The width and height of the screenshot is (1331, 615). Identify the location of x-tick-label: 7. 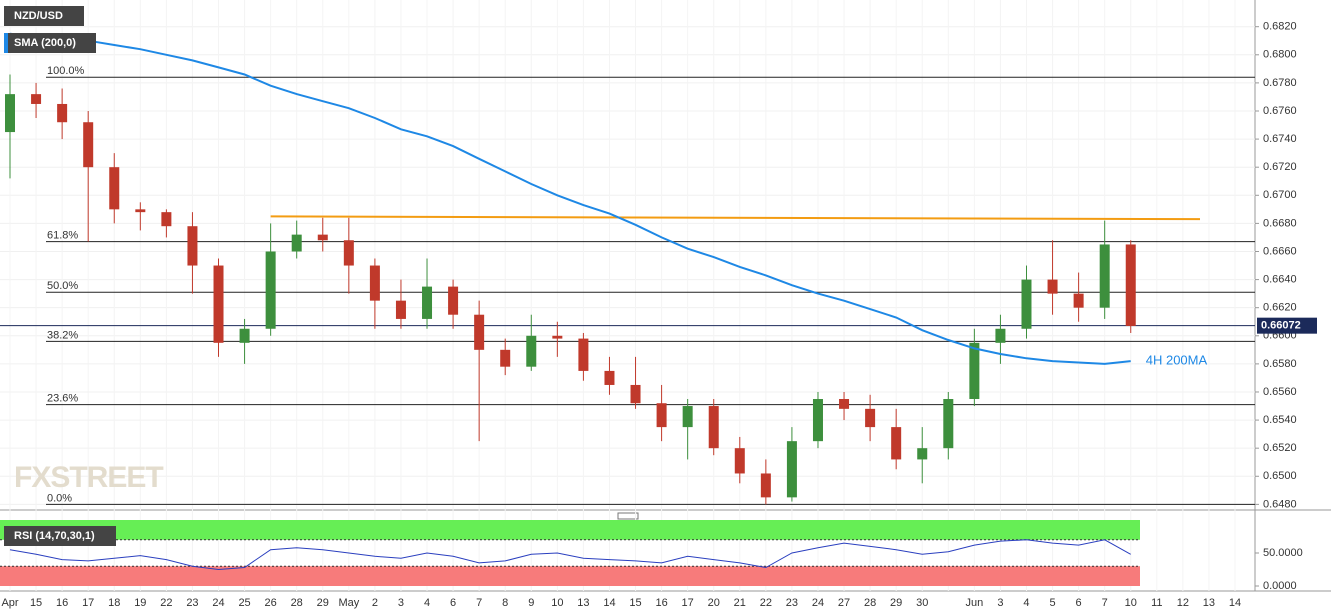
(479, 603).